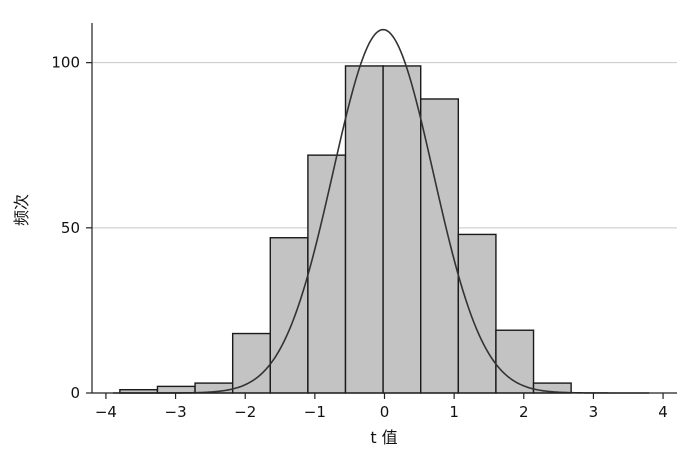  Describe the element at coordinates (75, 393) in the screenshot. I see `y-tick-label: 0` at that location.